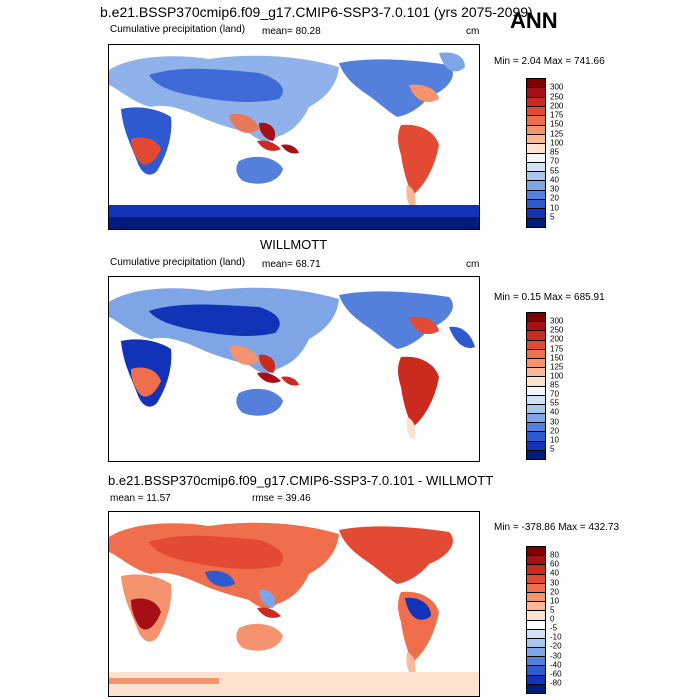  I want to click on panel2-mean: mean= 68.71, so click(291, 264).